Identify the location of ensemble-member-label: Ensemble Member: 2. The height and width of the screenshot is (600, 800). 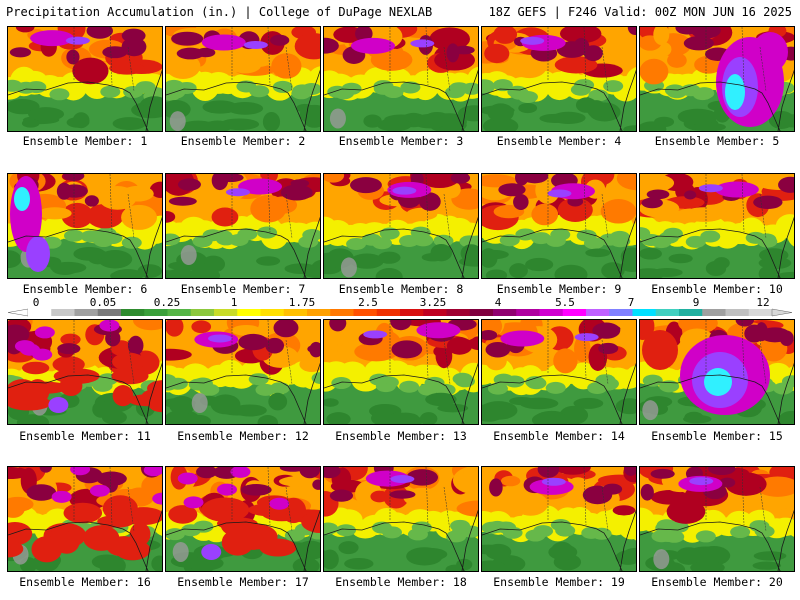
(243, 141).